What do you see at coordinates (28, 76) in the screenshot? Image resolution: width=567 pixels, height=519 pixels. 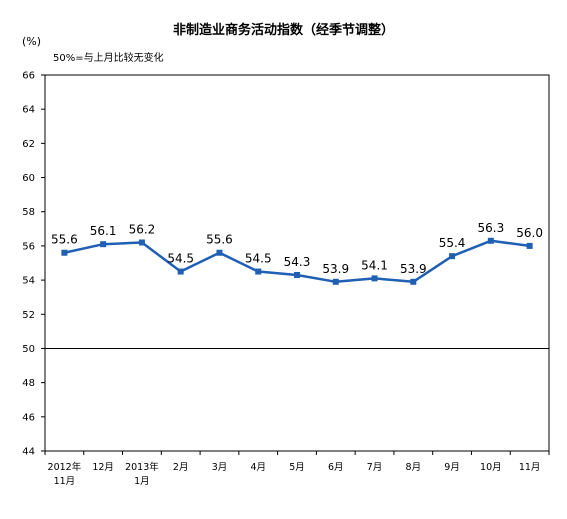 I see `y-tick-label: 66` at bounding box center [28, 76].